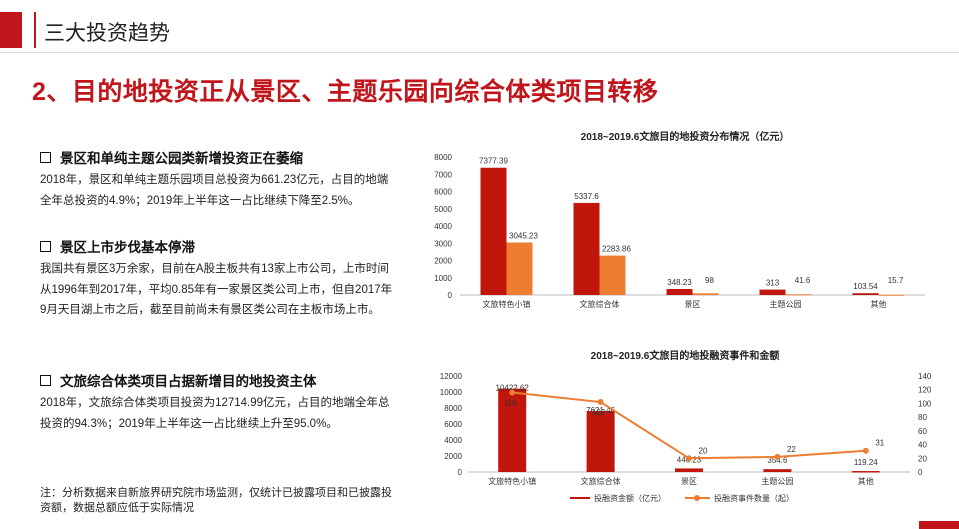 This screenshot has width=959, height=529. What do you see at coordinates (896, 280) in the screenshot?
I see `data-label: 15.7` at bounding box center [896, 280].